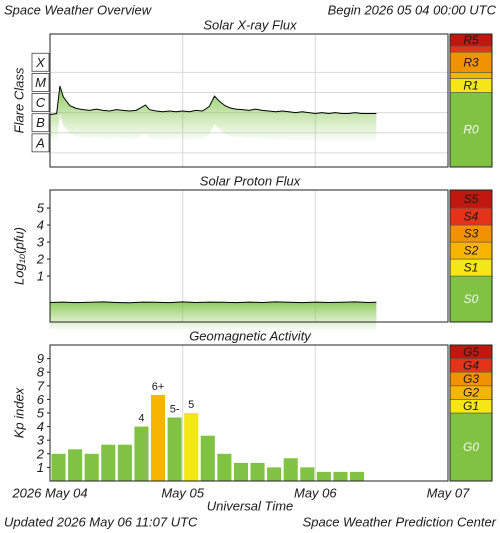 This screenshot has height=533, width=500. I want to click on scale-label: S2, so click(471, 251).